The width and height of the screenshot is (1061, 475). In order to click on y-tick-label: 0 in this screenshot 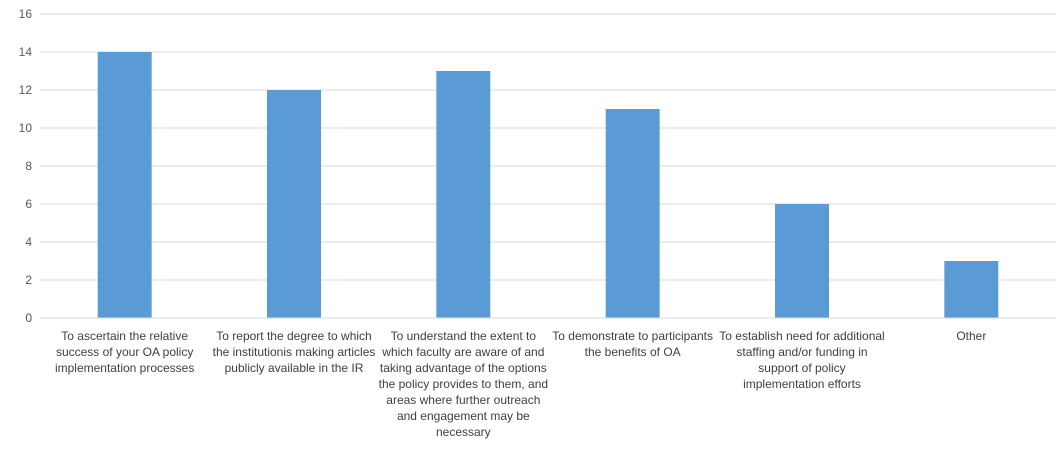, I will do `click(28, 318)`.